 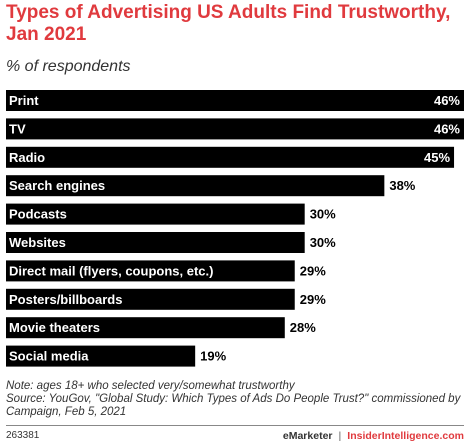 What do you see at coordinates (405, 436) in the screenshot?
I see `brand-insiderintelligence: InsiderIntelligence.com` at bounding box center [405, 436].